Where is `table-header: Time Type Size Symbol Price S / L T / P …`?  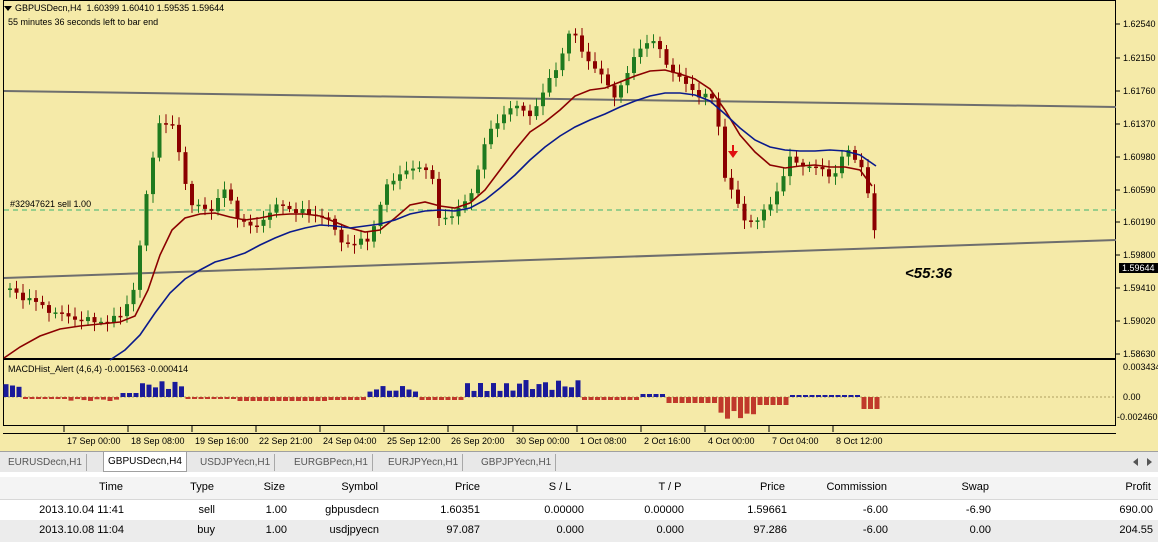 table-header: Time Type Size Symbol Price S / L T / P … is located at coordinates (579, 488).